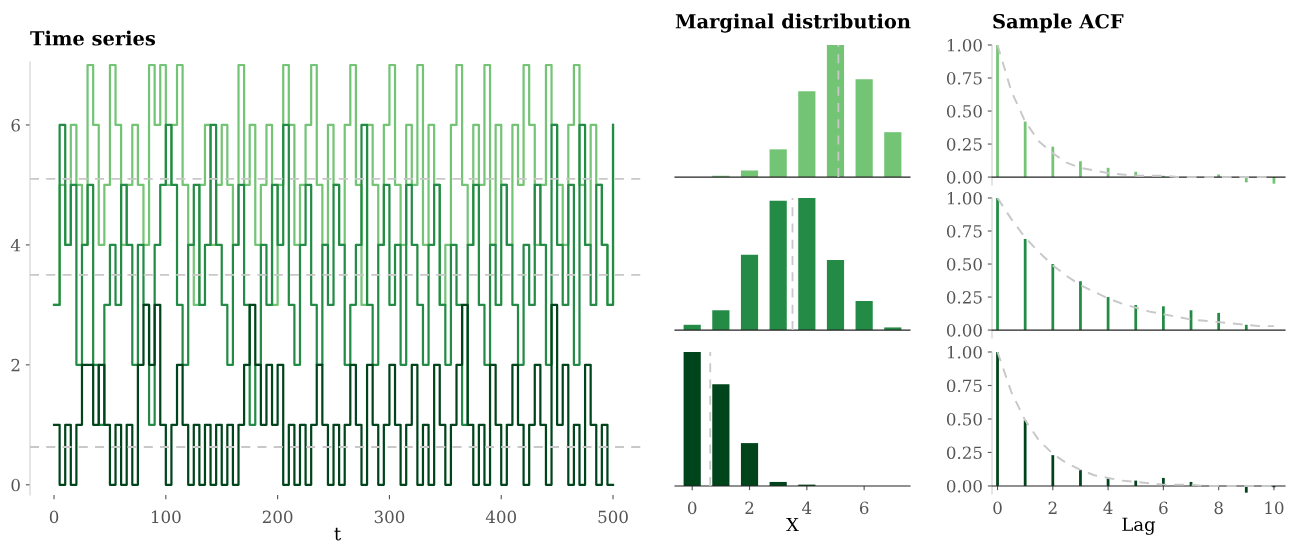 This screenshot has height=551, width=1294. Describe the element at coordinates (793, 23) in the screenshot. I see `chart-title: Marginal distribution` at that location.